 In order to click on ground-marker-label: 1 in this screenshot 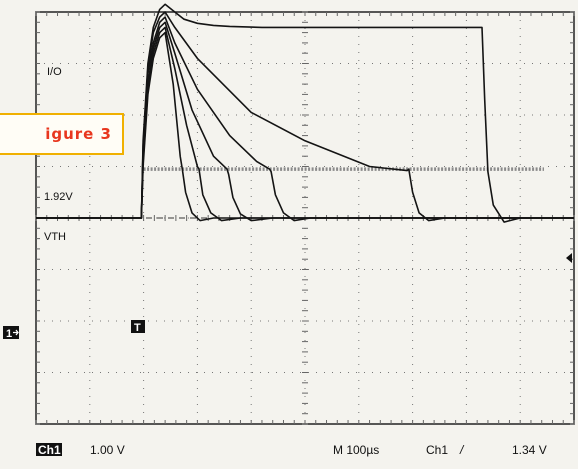, I will do `click(9, 334)`.